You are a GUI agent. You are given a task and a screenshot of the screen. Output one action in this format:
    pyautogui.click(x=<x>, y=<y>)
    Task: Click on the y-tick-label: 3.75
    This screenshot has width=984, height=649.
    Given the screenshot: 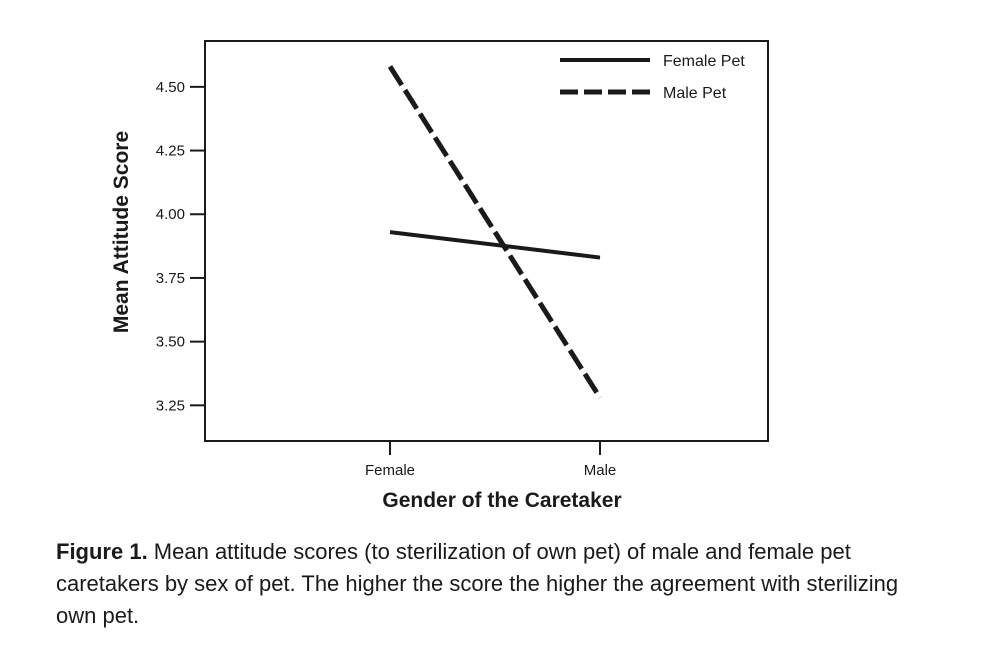 What is the action you would take?
    pyautogui.click(x=170, y=278)
    